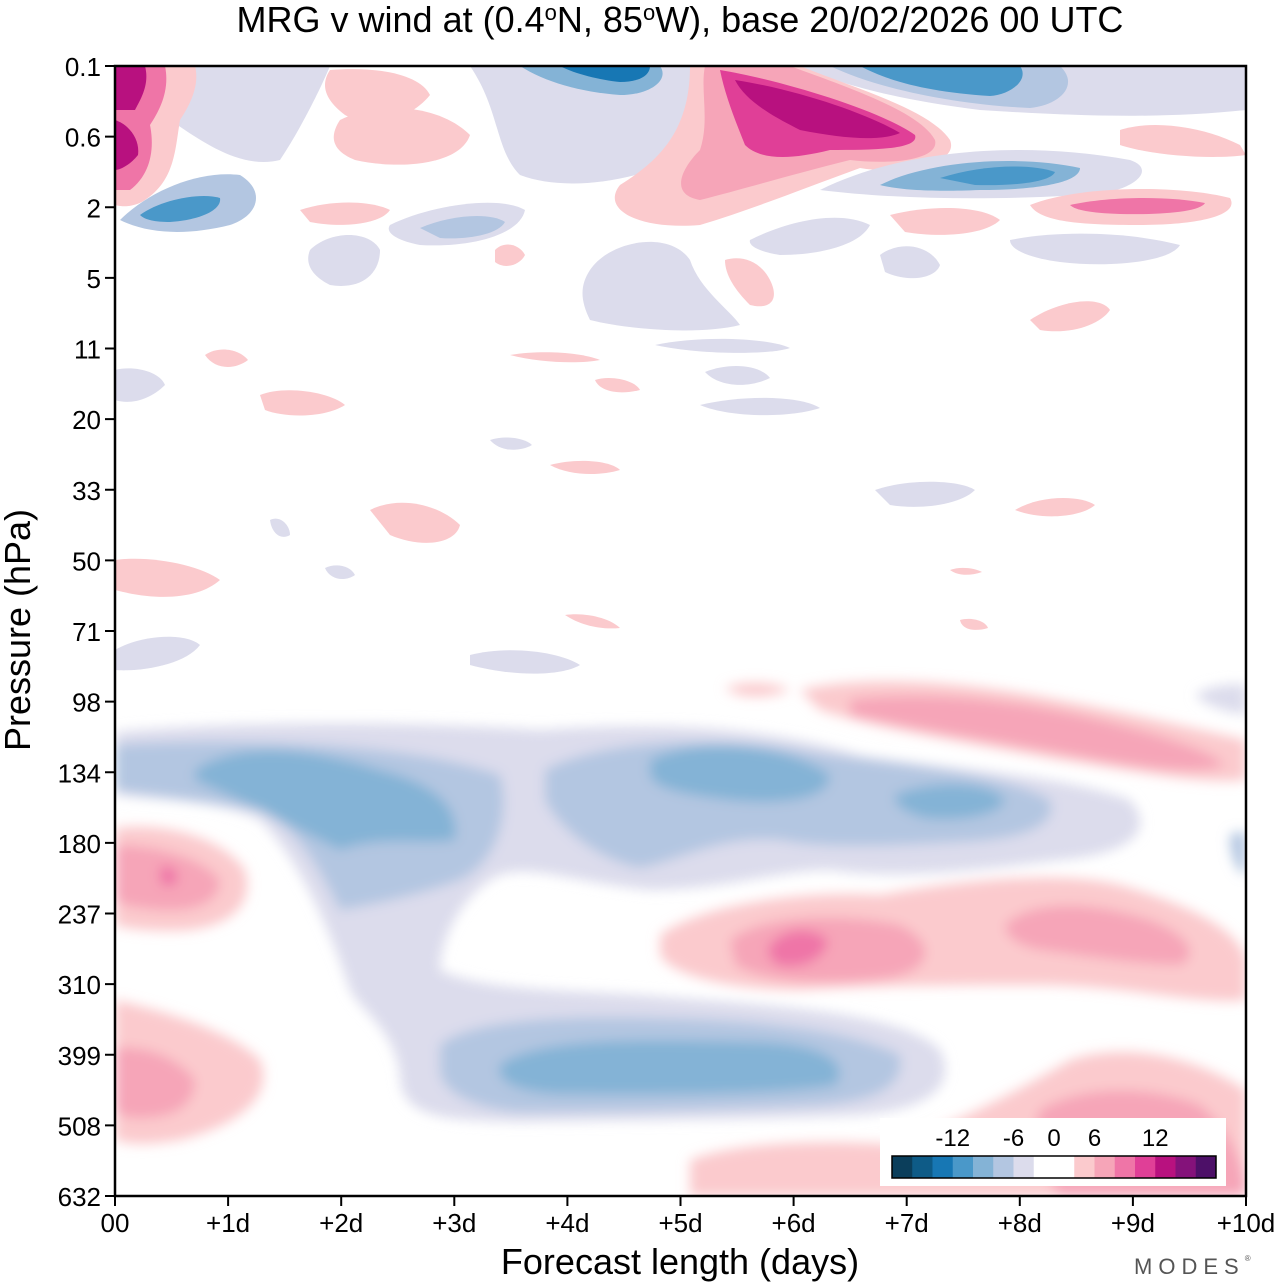 The height and width of the screenshot is (1286, 1280). Describe the element at coordinates (740, 773) in the screenshot. I see `neg-core-b` at that location.